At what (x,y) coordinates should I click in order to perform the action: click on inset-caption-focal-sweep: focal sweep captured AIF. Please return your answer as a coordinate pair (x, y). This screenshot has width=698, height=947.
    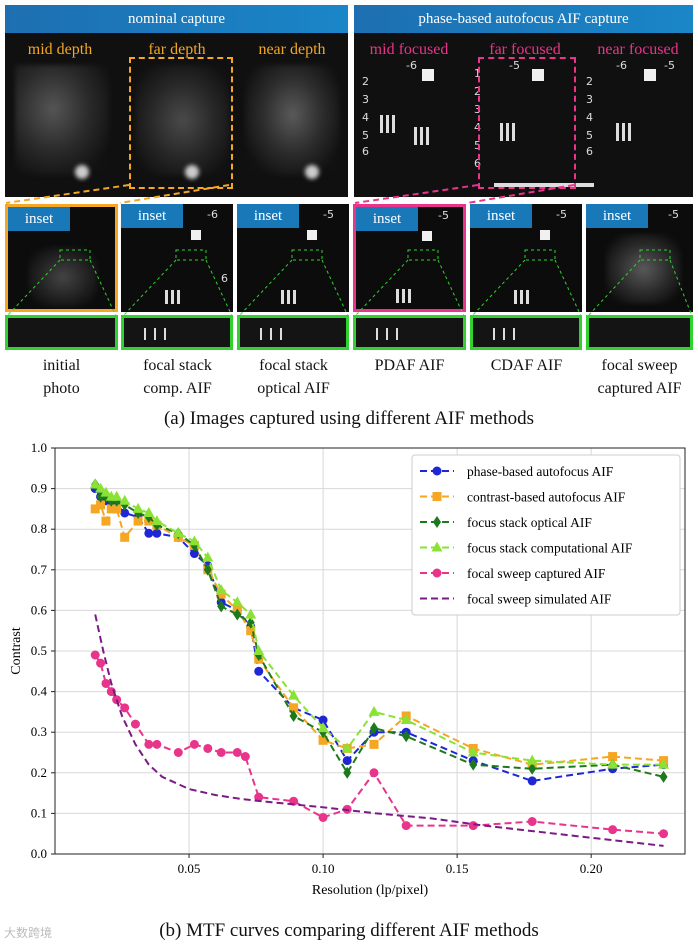
    Looking at the image, I should click on (639, 377).